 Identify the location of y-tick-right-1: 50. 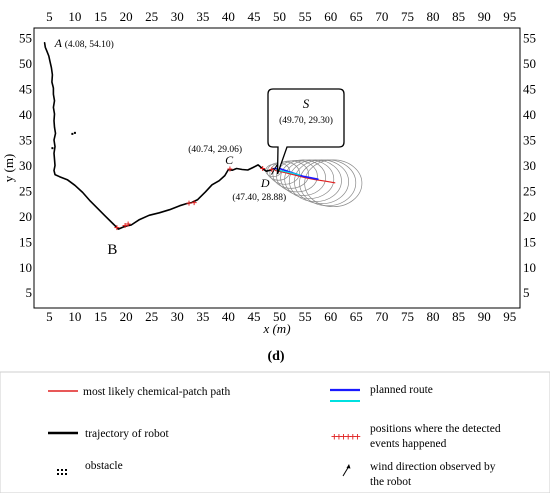
(529, 63).